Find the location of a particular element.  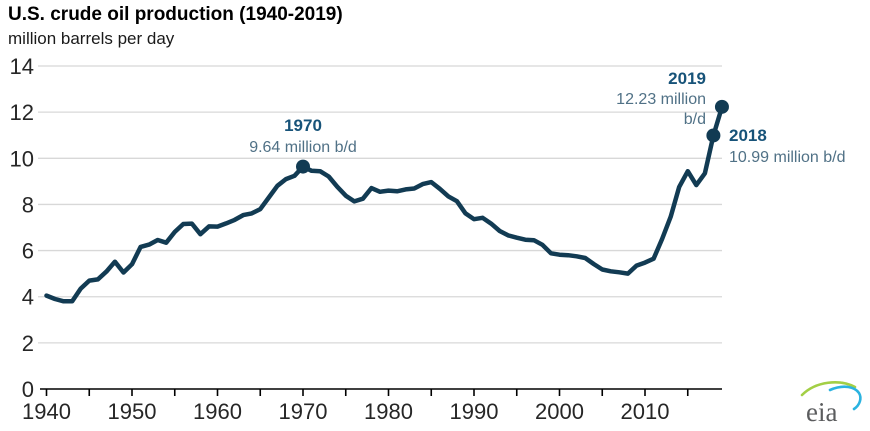

y-axis-label: 4 is located at coordinates (28, 297).